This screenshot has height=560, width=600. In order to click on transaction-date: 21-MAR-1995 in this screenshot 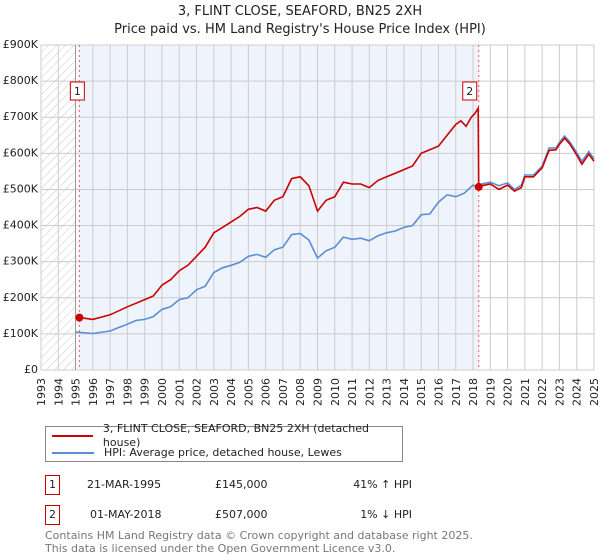, I will do `click(124, 484)`.